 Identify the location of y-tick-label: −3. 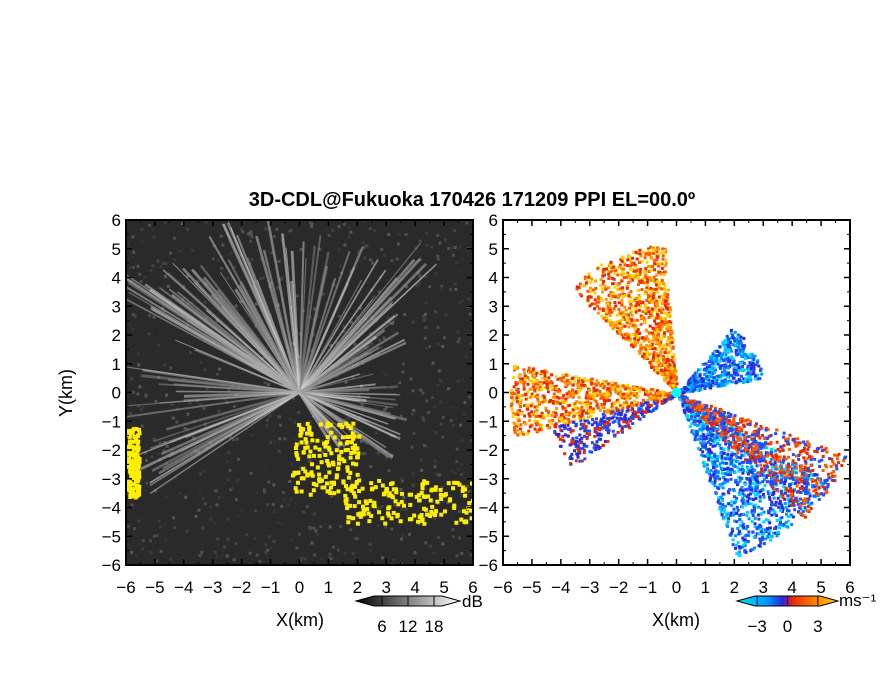
(111, 479).